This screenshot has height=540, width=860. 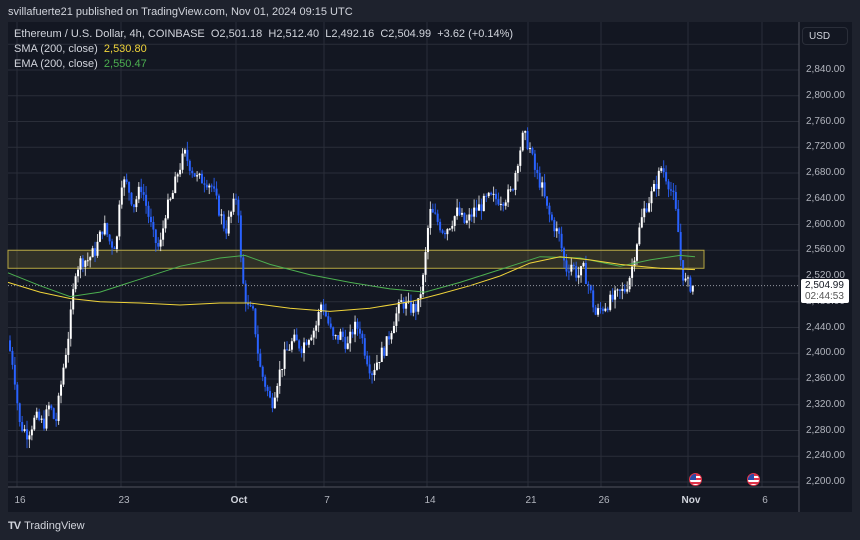 What do you see at coordinates (263, 49) in the screenshot?
I see `sma-indicator-row: SMA (200, close) 2,530.80` at bounding box center [263, 49].